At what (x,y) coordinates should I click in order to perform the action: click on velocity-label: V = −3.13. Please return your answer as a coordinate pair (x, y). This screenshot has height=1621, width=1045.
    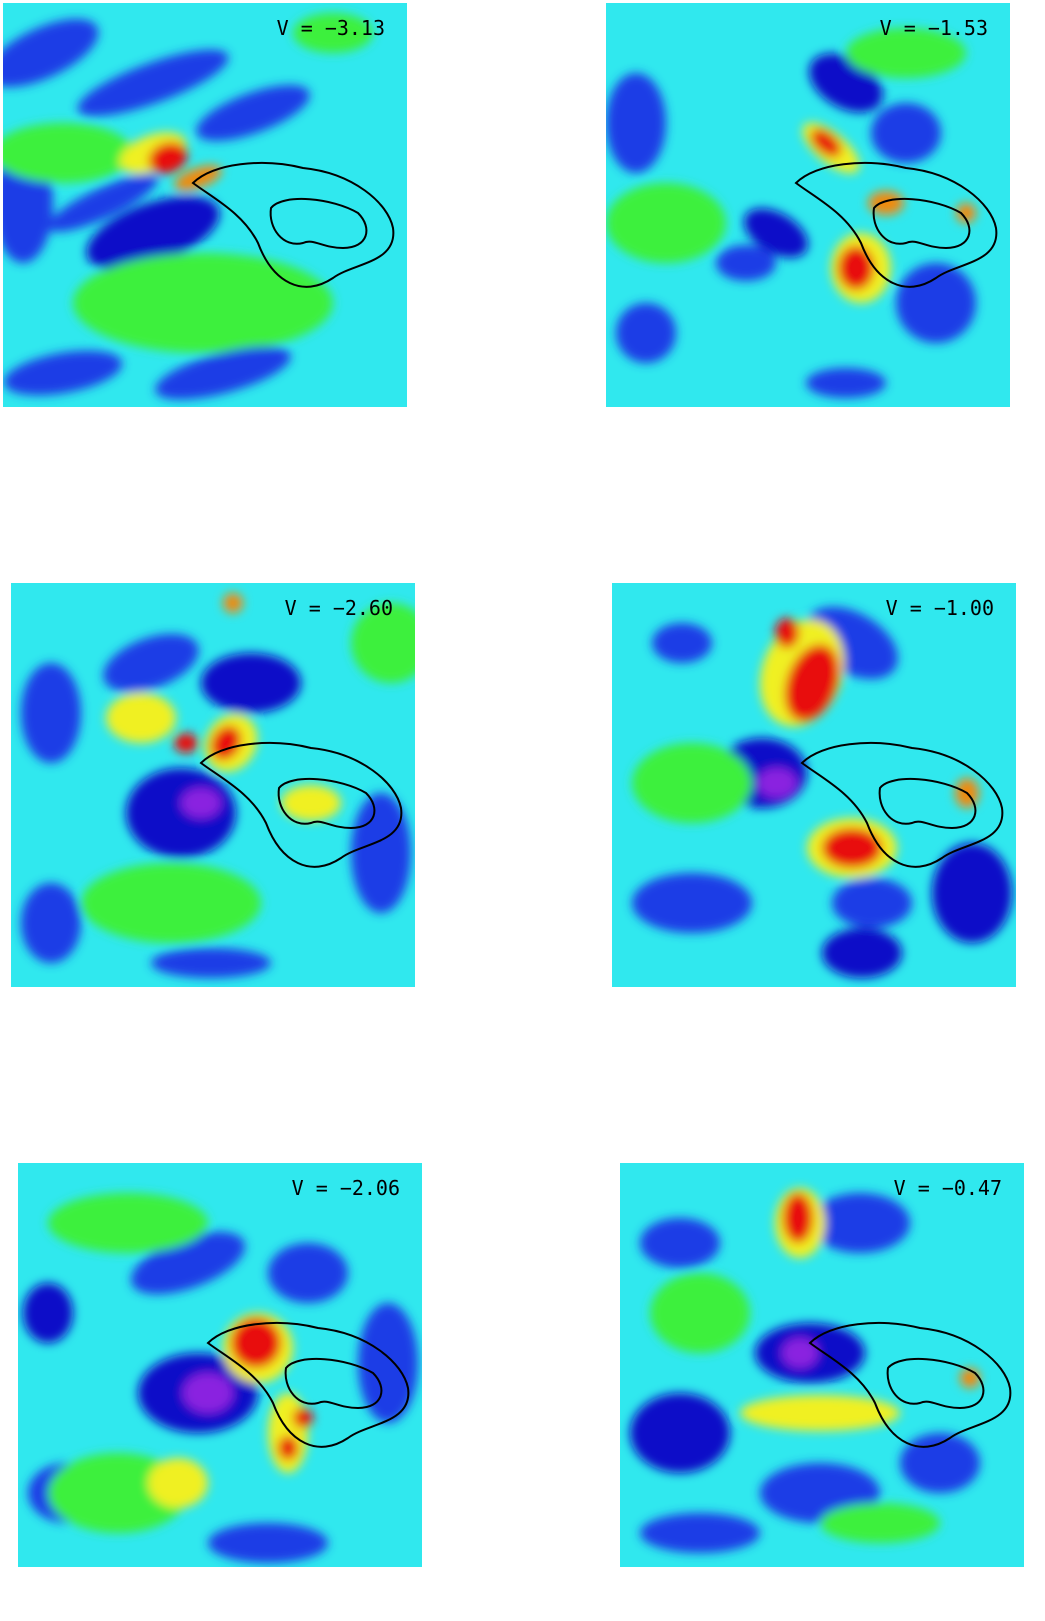
    Looking at the image, I should click on (331, 28).